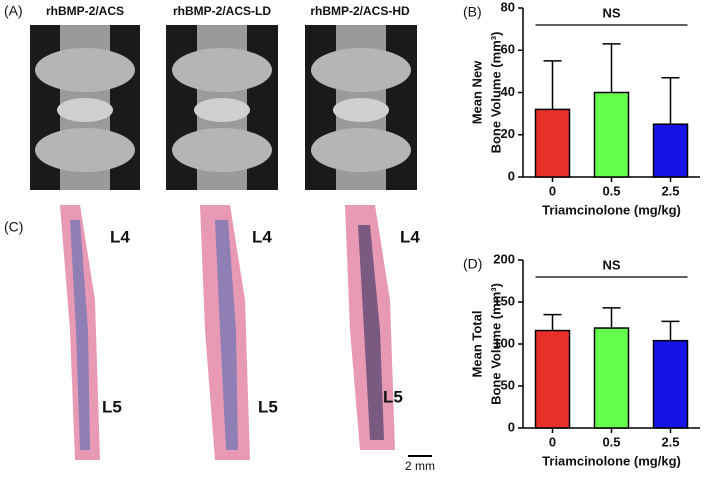 This screenshot has height=480, width=709. Describe the element at coordinates (508, 384) in the screenshot. I see `y-tick-label: 50` at that location.